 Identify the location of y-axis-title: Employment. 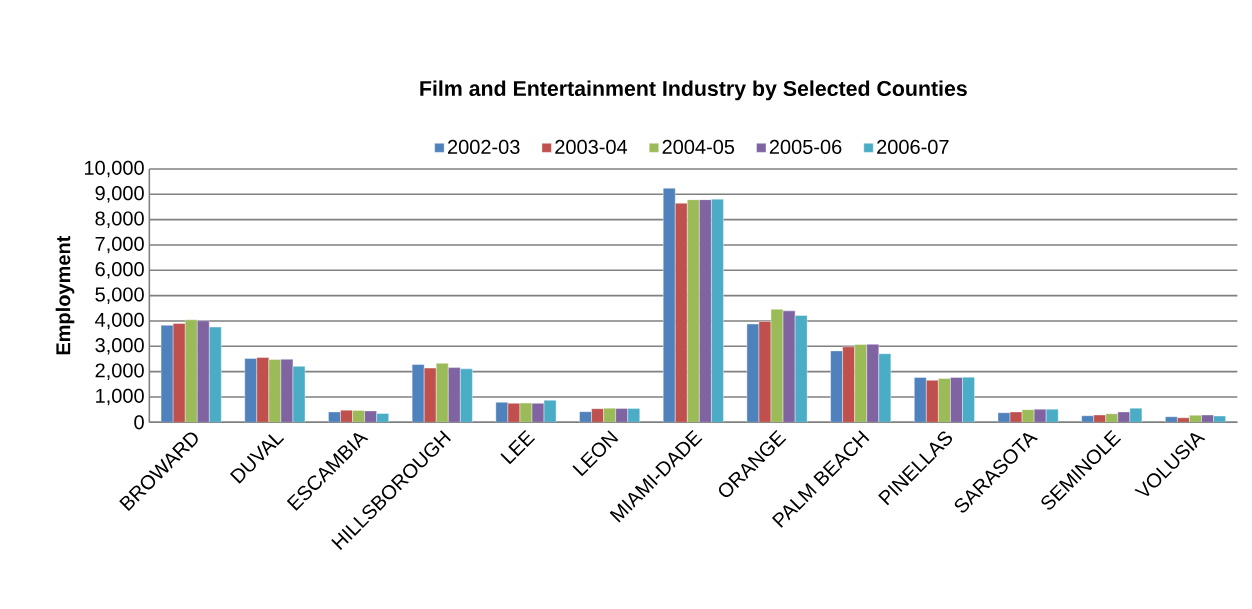
(65, 295).